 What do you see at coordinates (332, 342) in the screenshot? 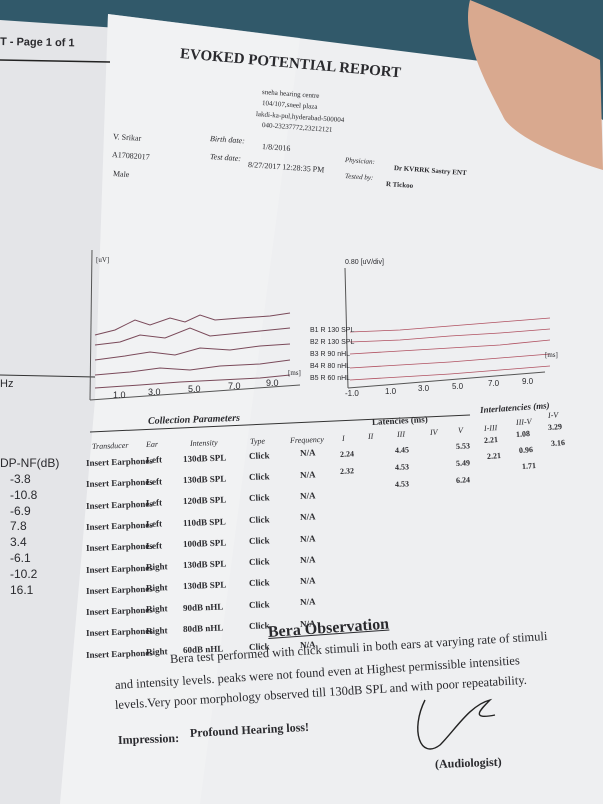
I see `trace-label: B2 R 130 SPL` at bounding box center [332, 342].